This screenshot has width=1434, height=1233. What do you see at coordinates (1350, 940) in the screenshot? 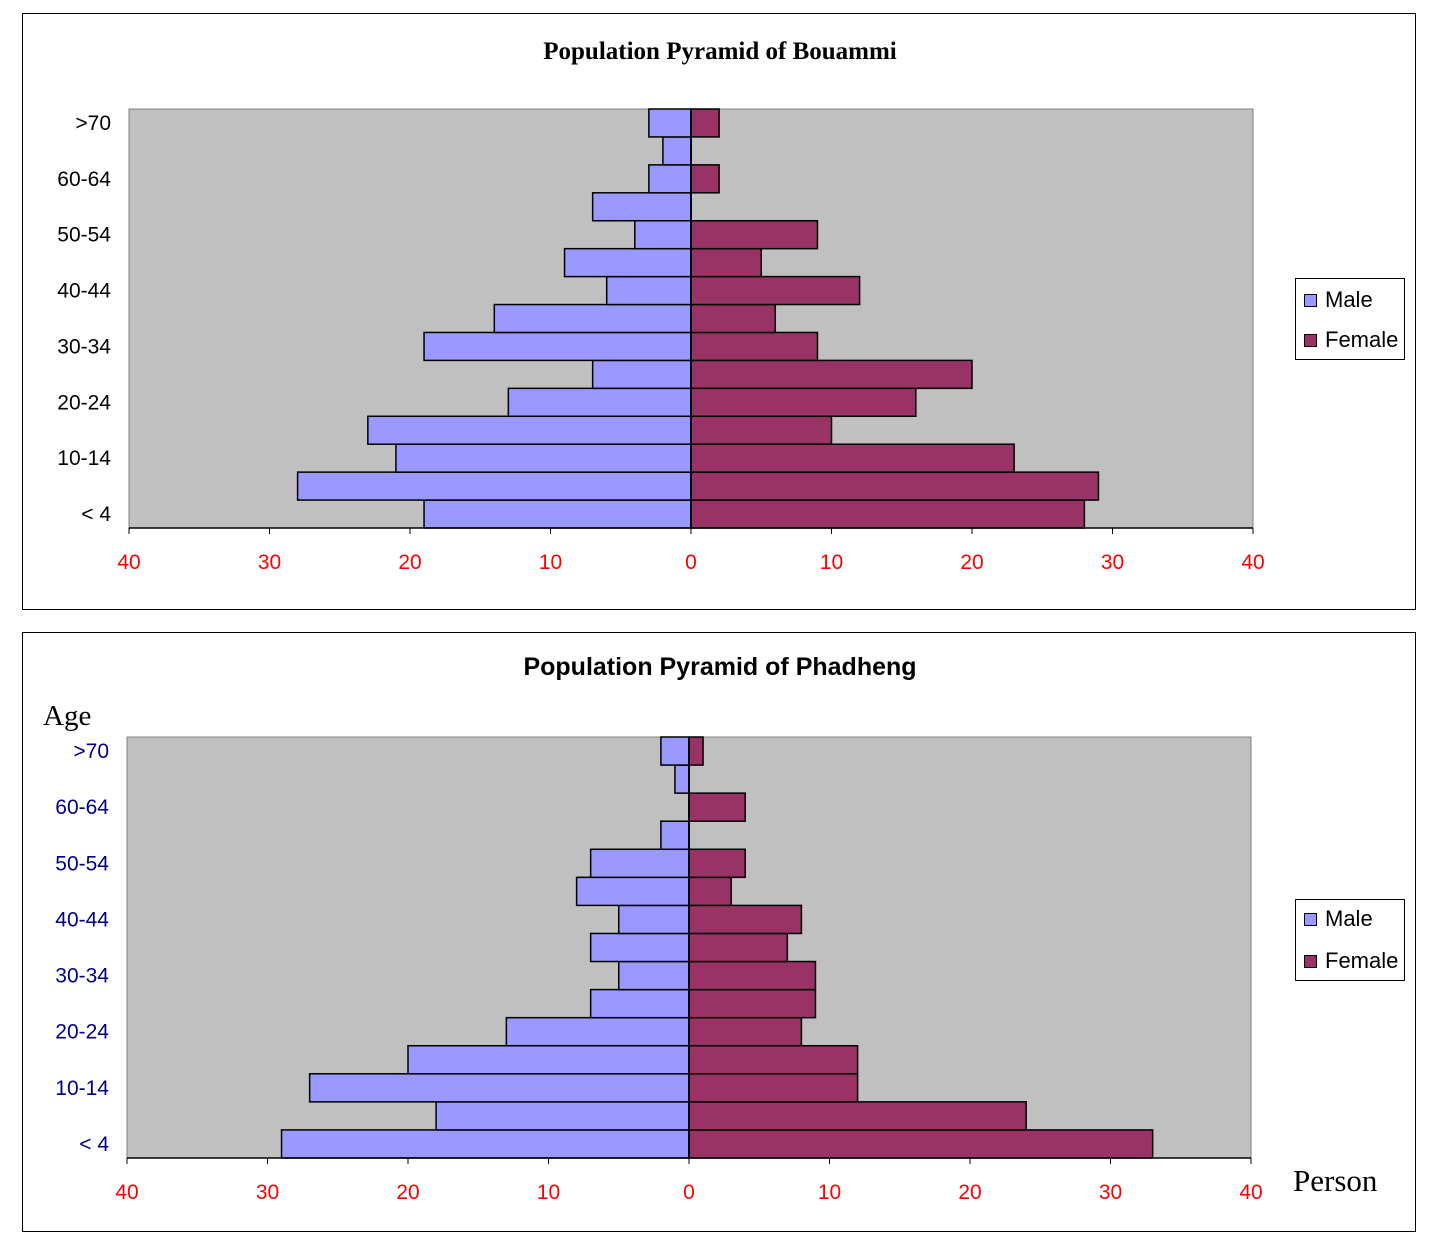
I see `legend-phadheng: Male Female` at bounding box center [1350, 940].